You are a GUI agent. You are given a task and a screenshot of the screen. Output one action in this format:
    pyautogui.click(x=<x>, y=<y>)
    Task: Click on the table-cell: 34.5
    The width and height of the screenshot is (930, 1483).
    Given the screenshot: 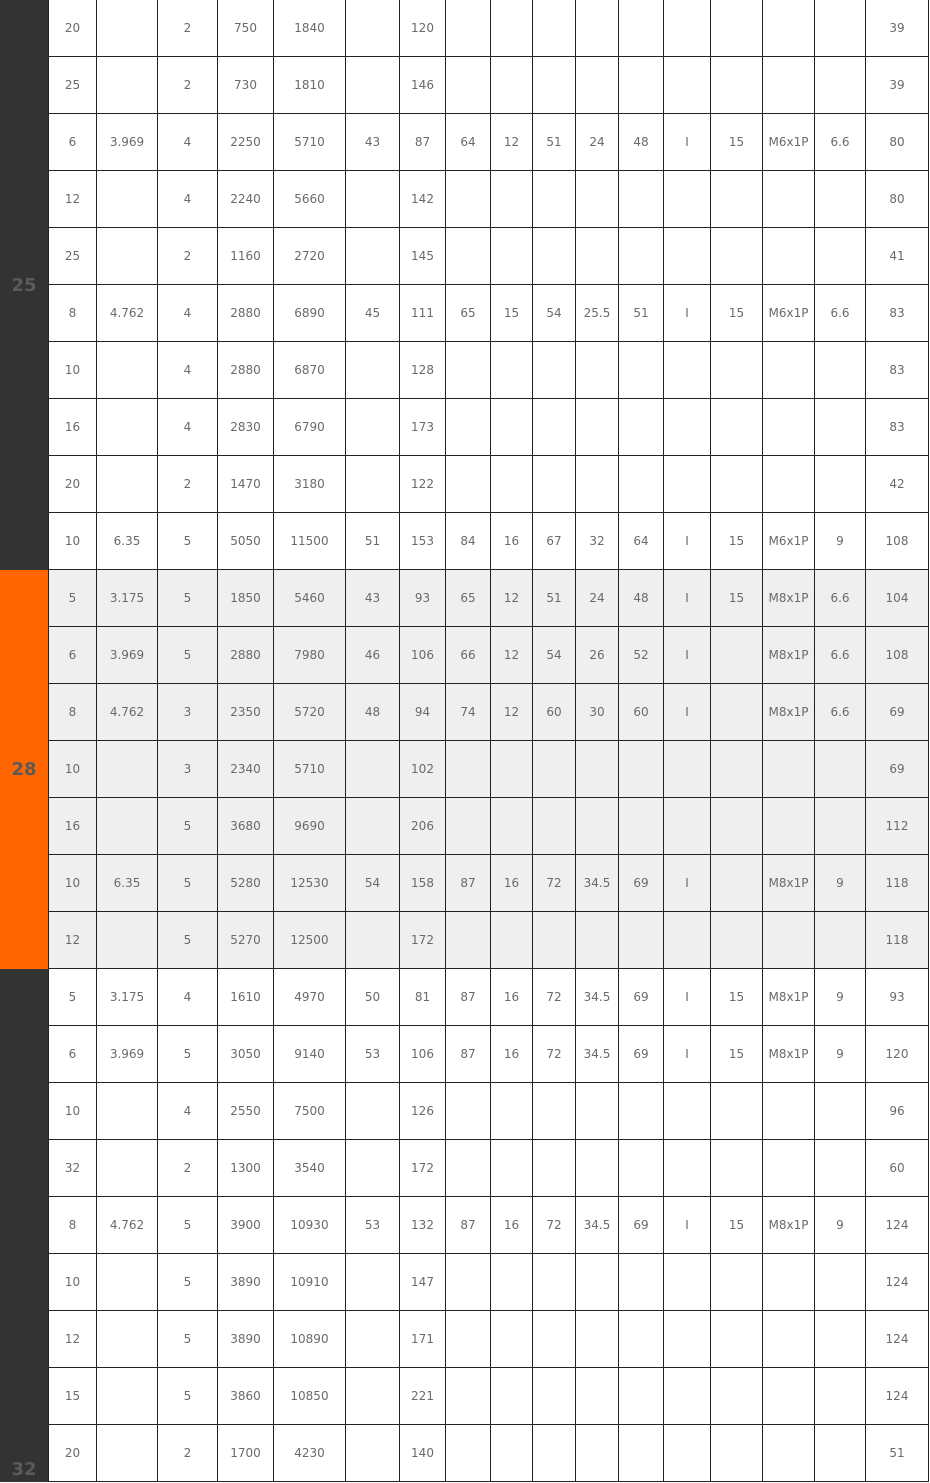 What is the action you would take?
    pyautogui.click(x=597, y=883)
    